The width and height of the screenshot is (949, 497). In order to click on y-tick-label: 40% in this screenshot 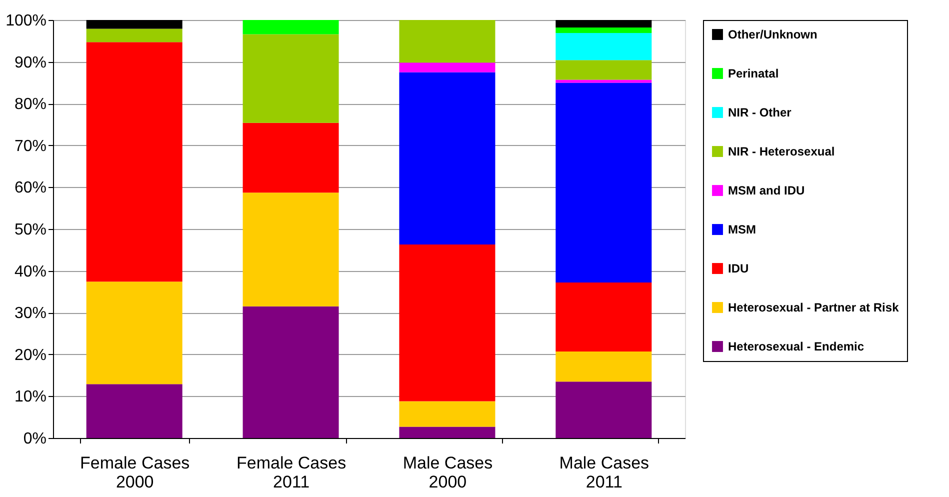, I will do `click(30, 271)`.